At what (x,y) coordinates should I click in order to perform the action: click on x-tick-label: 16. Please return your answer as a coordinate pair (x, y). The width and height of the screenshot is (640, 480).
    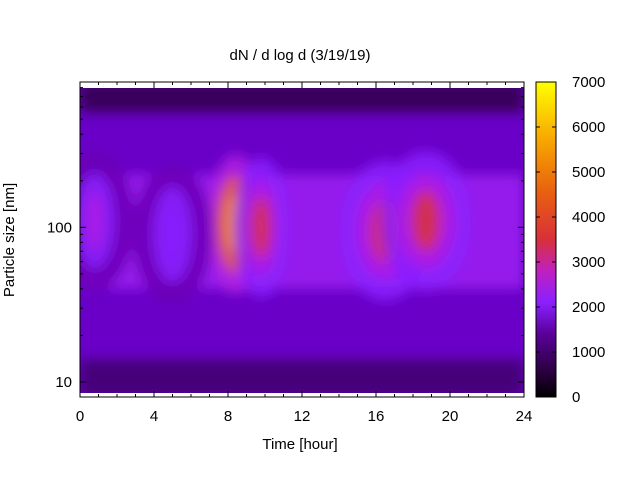
    Looking at the image, I should click on (376, 416).